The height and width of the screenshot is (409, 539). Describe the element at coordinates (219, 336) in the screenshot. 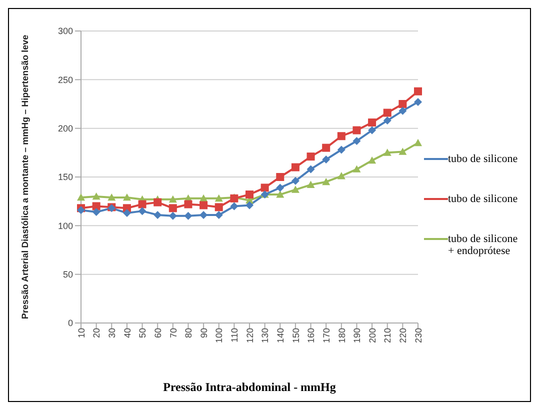

I see `x-tick-label: 100` at that location.